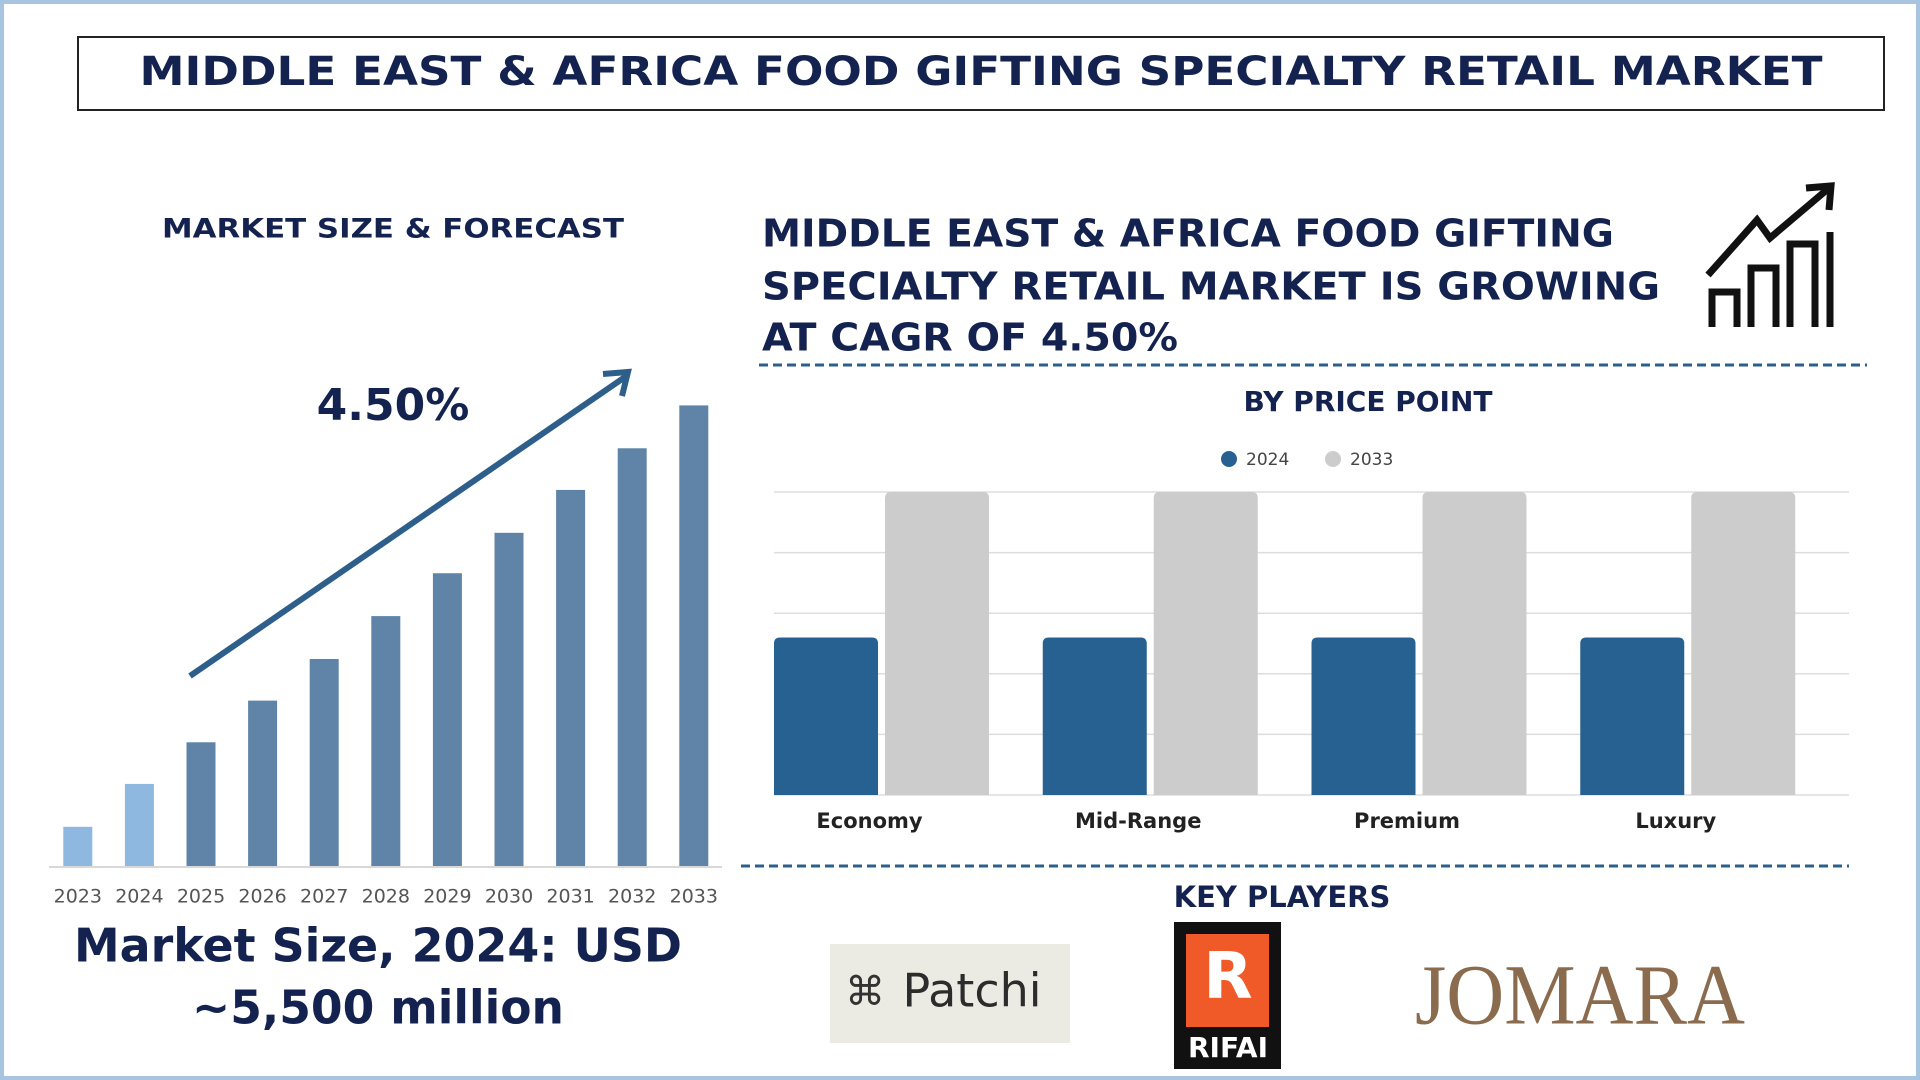 The image size is (1920, 1080). What do you see at coordinates (378, 1008) in the screenshot?
I see `market-size-line: ~5,500 million` at bounding box center [378, 1008].